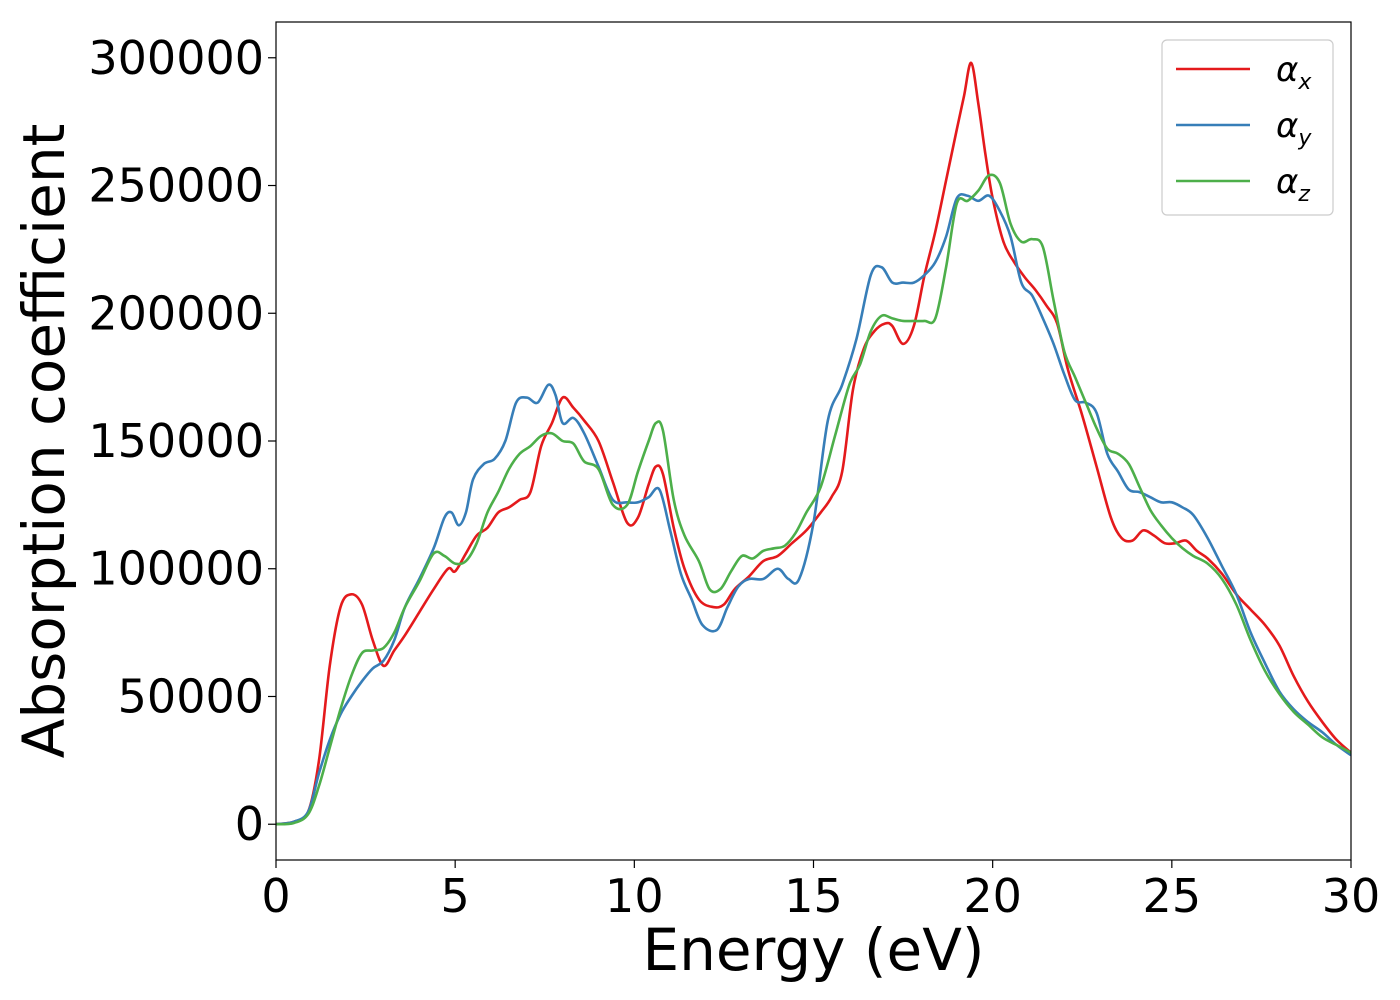 The image size is (1400, 1000). Describe the element at coordinates (1293, 184) in the screenshot. I see `legend-label-z: αz` at that location.